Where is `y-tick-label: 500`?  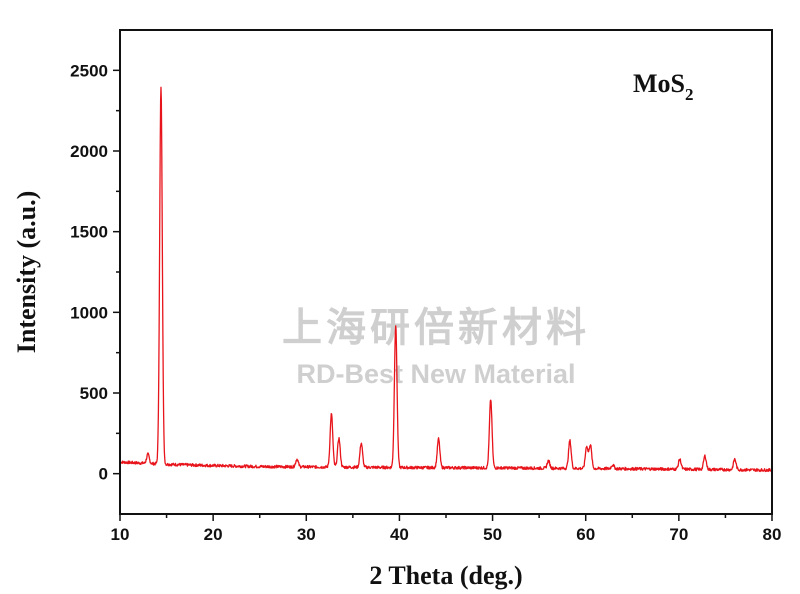
y-tick-label: 500 is located at coordinates (94, 393).